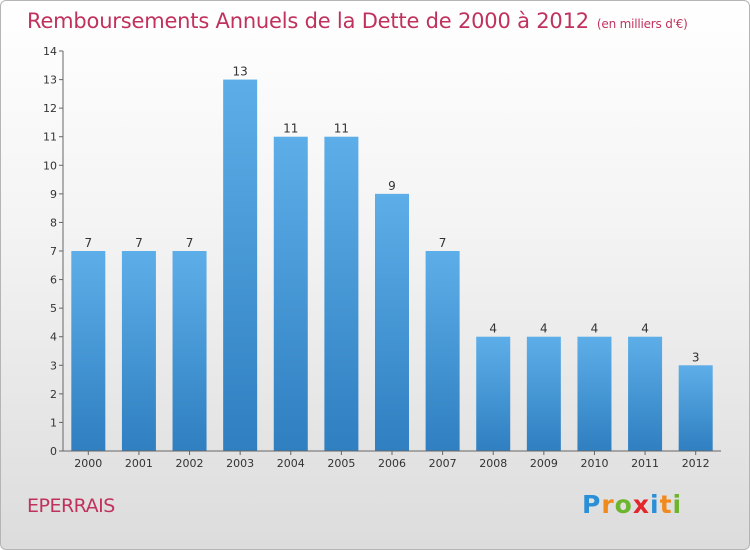  What do you see at coordinates (666, 504) in the screenshot?
I see `logo-letter: t` at bounding box center [666, 504].